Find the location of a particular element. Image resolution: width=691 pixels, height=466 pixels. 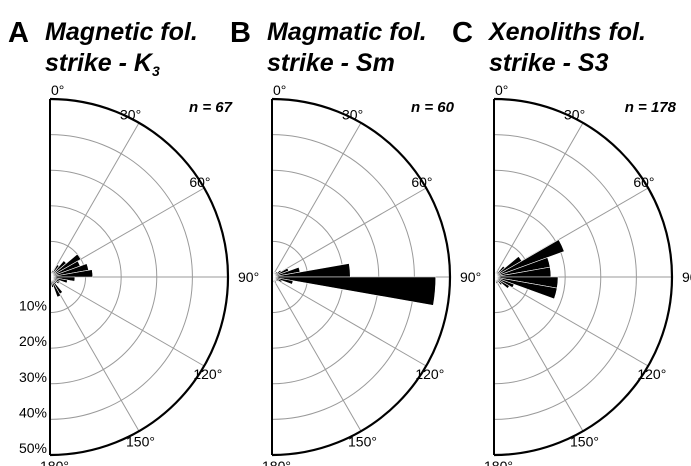

panel-title-line2-text: strike - S3 is located at coordinates (549, 63).